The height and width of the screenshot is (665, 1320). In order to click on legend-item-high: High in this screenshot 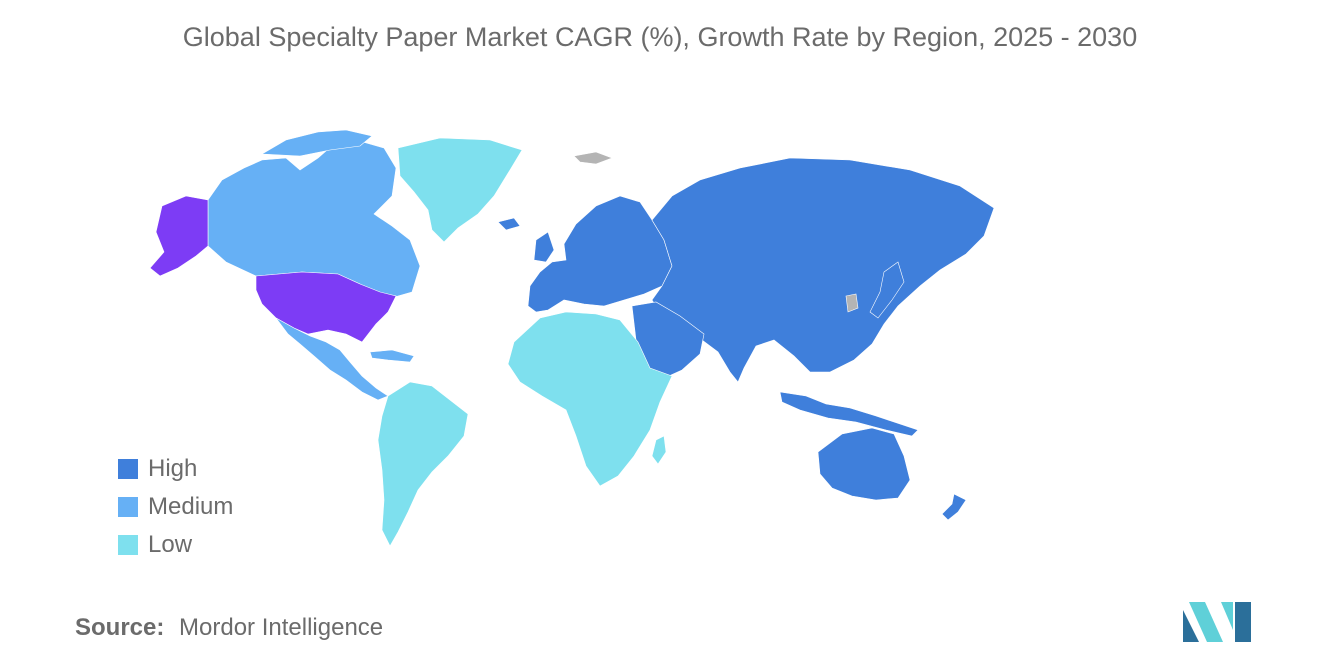, I will do `click(175, 469)`.